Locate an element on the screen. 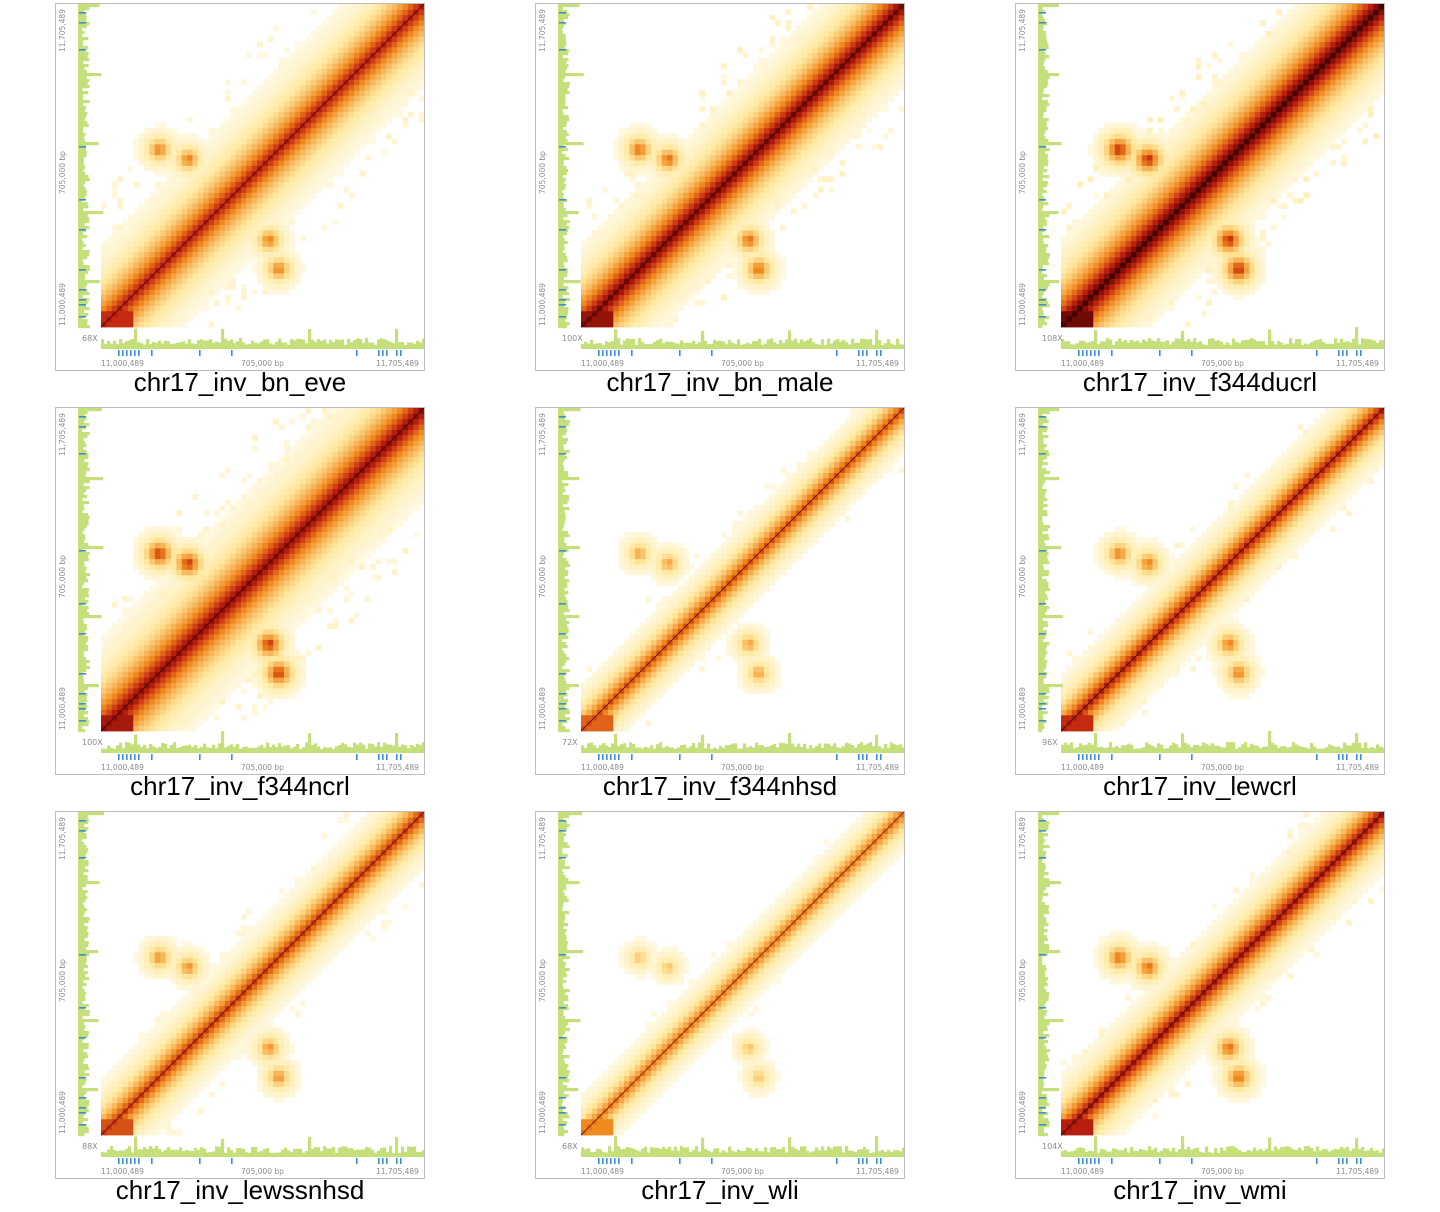 The height and width of the screenshot is (1212, 1440). x-axis-mid-label: 705,000 bp is located at coordinates (742, 363).